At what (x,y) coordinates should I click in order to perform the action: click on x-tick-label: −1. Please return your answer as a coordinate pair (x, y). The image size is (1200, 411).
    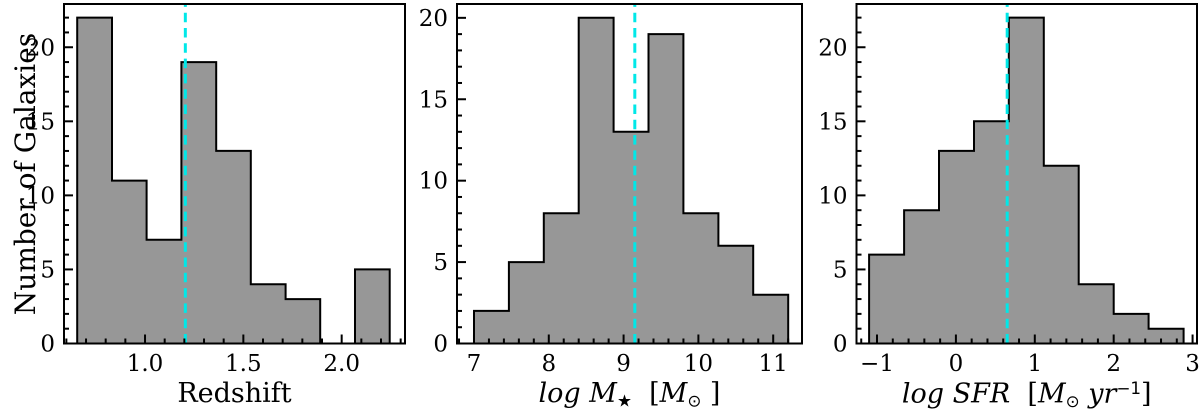
    Looking at the image, I should click on (877, 364).